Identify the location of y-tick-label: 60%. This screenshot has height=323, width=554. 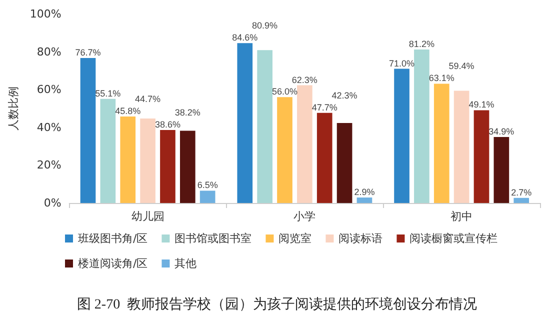
(49, 89).